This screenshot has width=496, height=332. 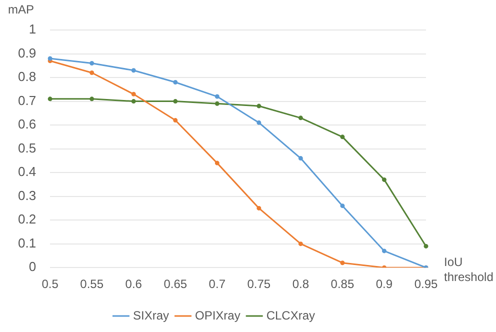 I want to click on x-tick-label: 0.5, so click(x=50, y=284).